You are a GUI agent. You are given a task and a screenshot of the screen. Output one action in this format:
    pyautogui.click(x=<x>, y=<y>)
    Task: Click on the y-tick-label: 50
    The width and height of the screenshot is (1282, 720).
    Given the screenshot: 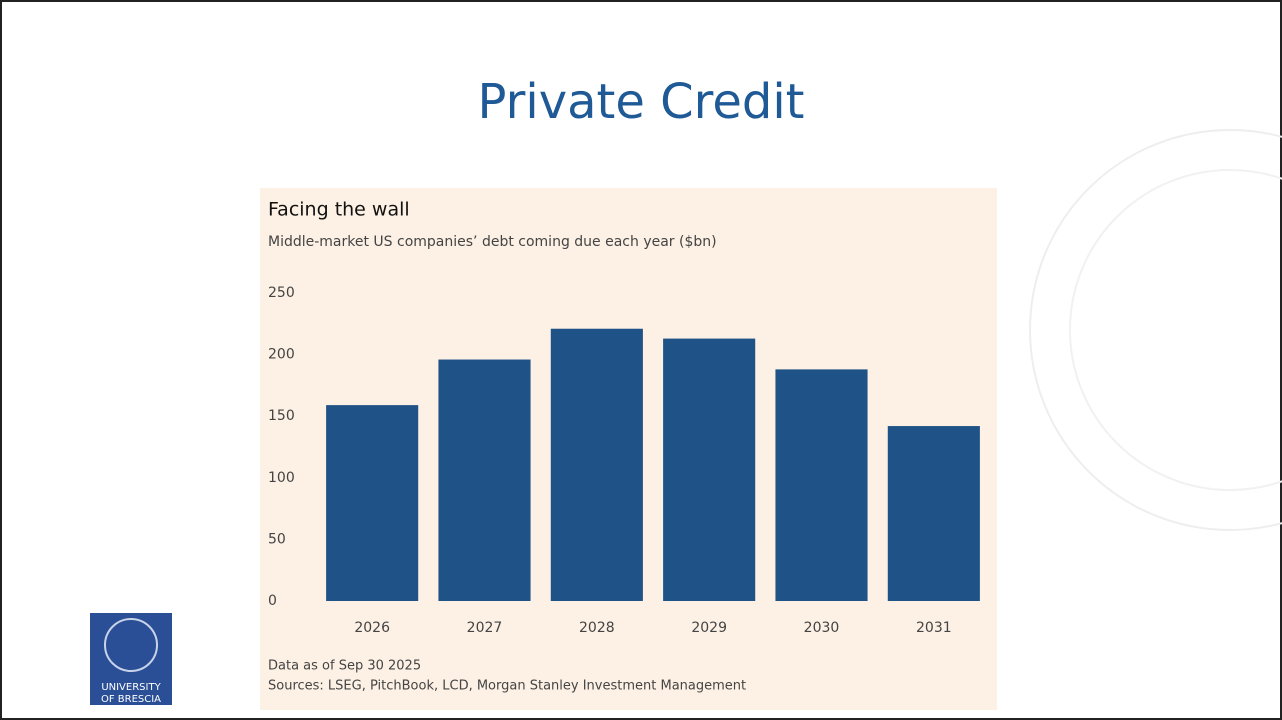 What is the action you would take?
    pyautogui.click(x=277, y=539)
    